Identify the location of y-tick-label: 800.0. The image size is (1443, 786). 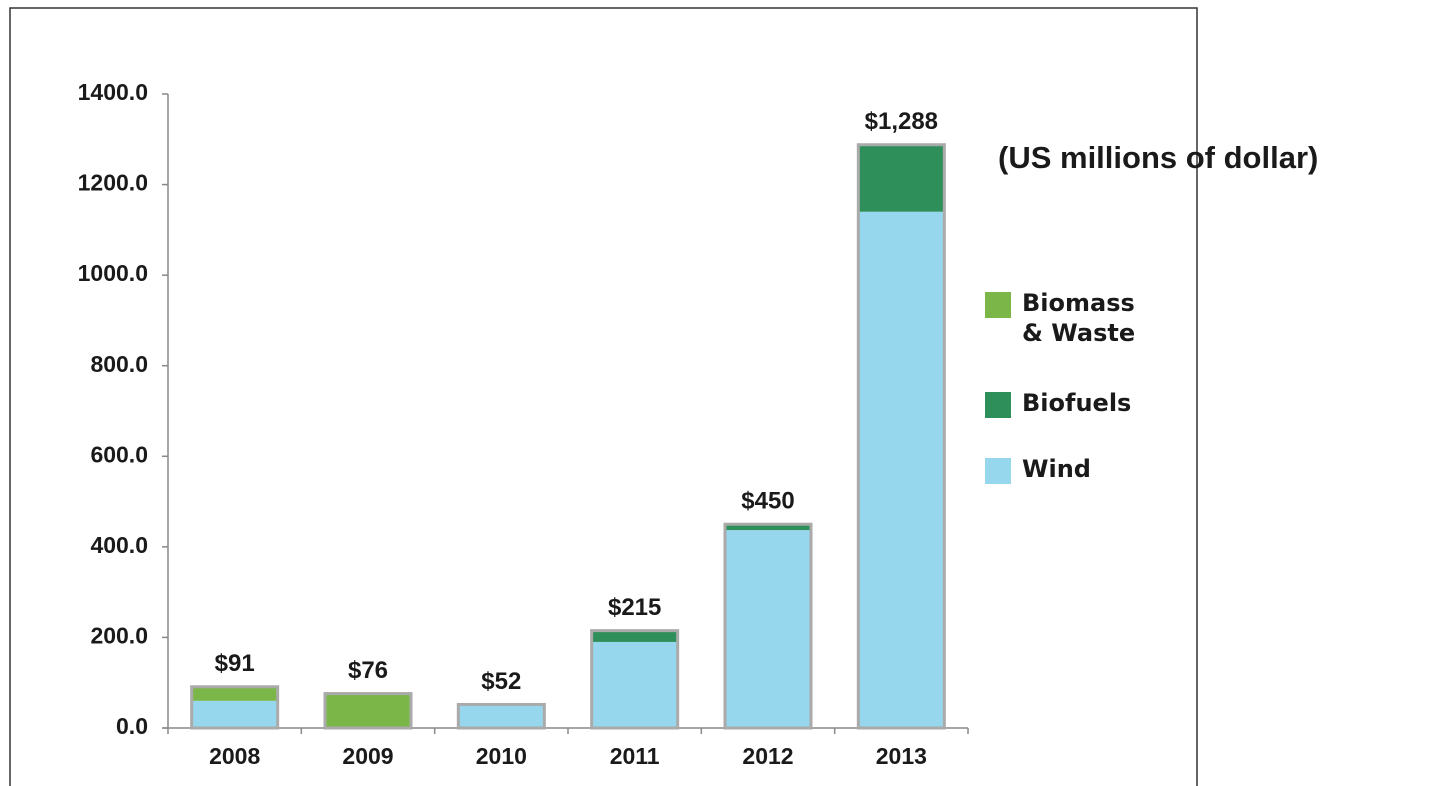
(119, 364).